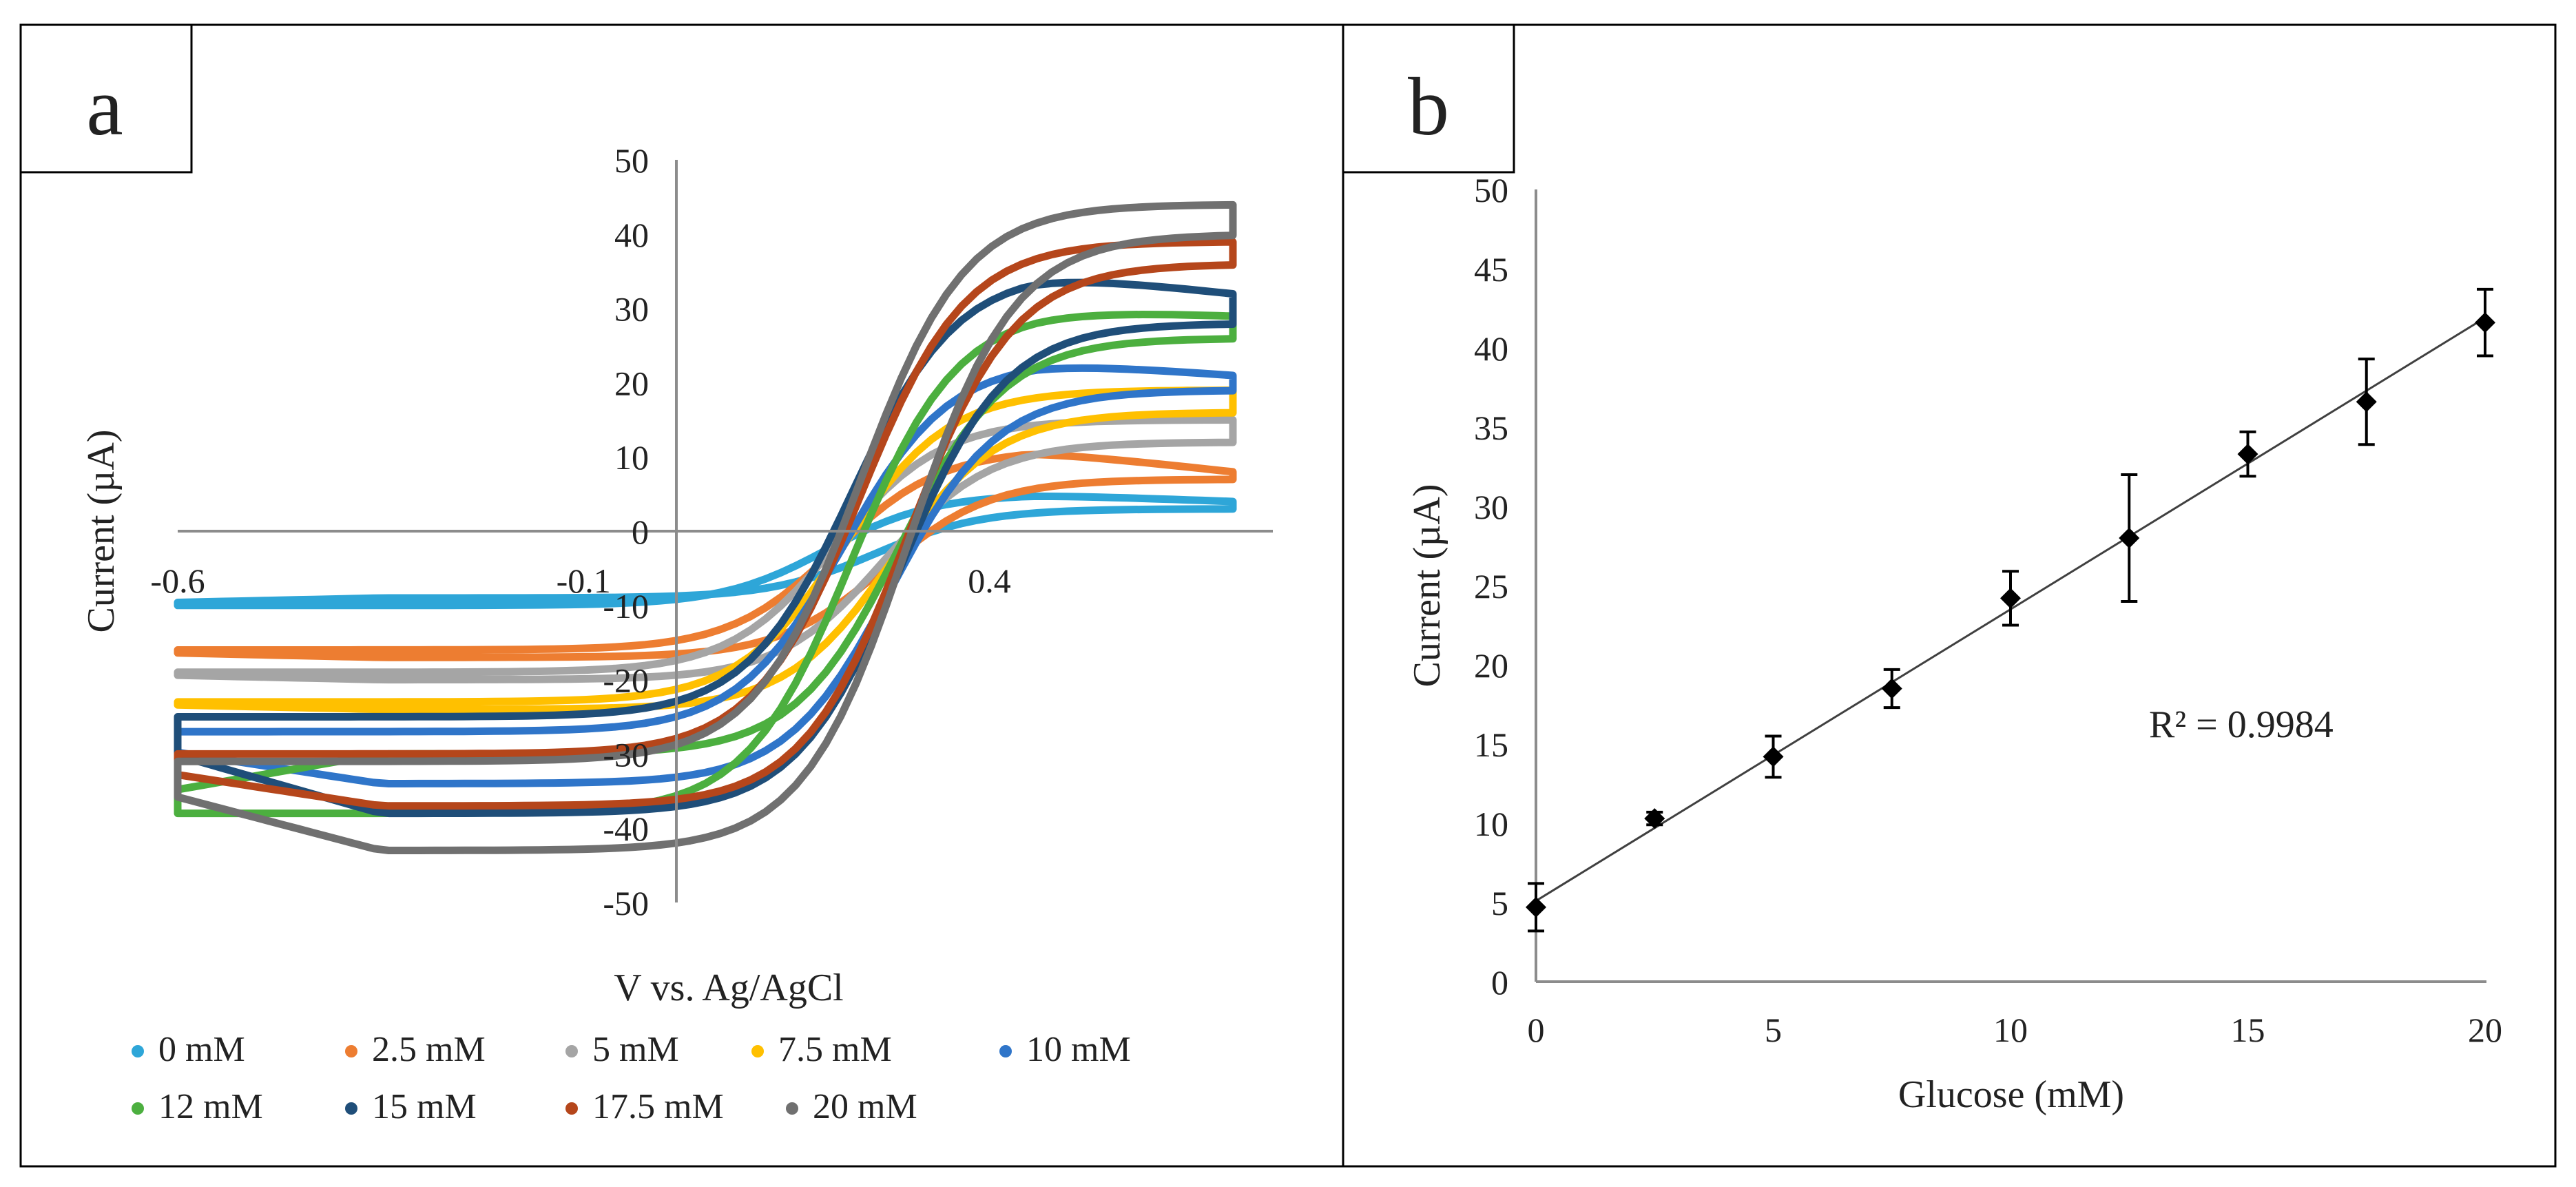 Image resolution: width=2576 pixels, height=1187 pixels. I want to click on panel-b-label: b, so click(1428, 106).